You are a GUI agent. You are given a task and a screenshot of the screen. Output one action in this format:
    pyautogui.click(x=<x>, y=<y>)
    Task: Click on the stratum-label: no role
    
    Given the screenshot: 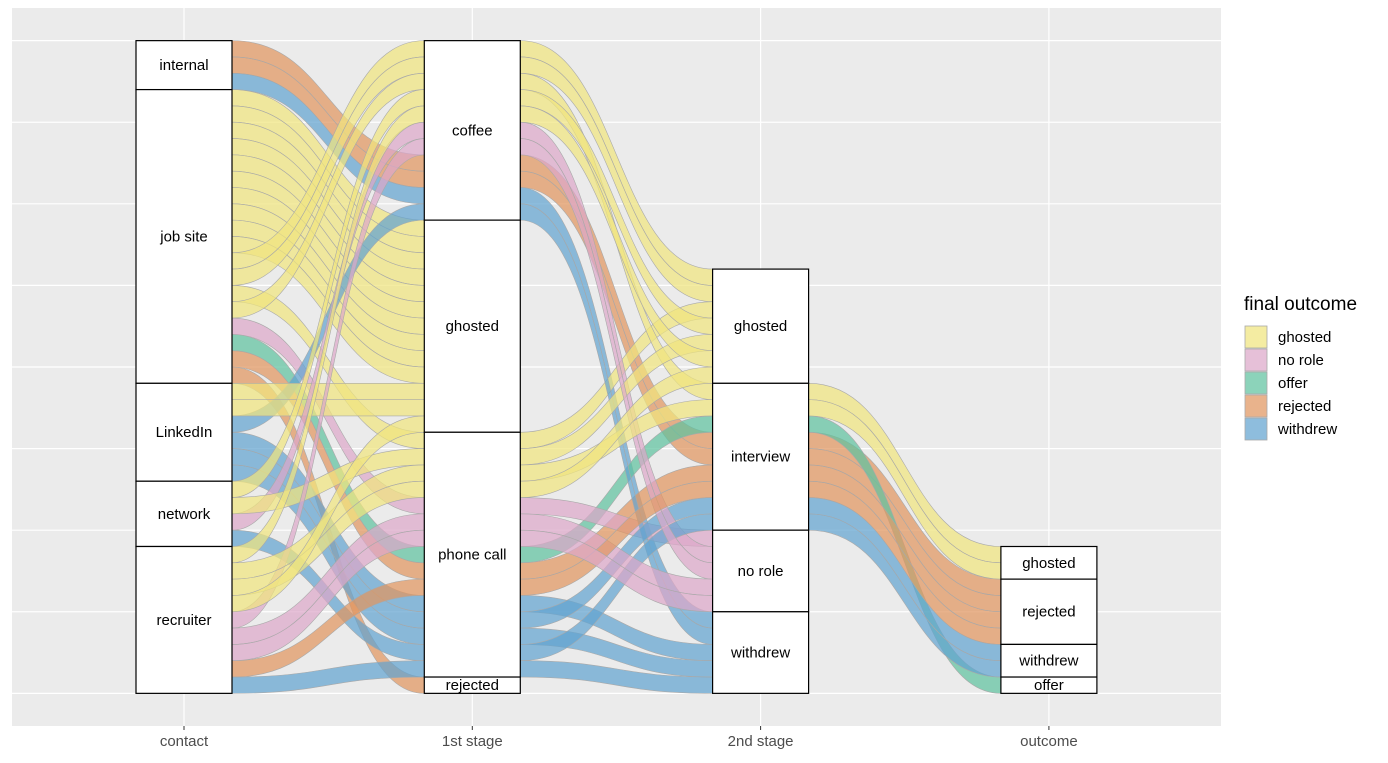 What is the action you would take?
    pyautogui.click(x=761, y=571)
    